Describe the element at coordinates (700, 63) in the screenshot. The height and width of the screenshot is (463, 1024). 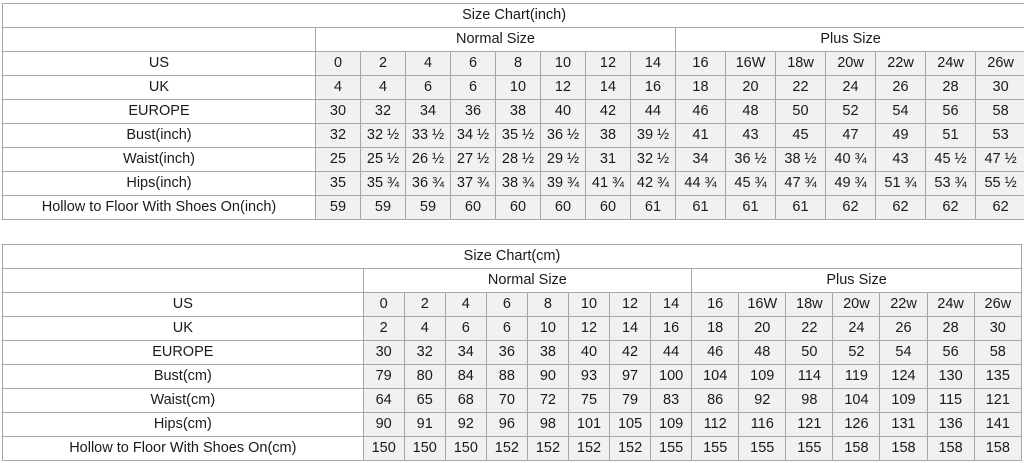
I see `inch-us-p0: 16` at that location.